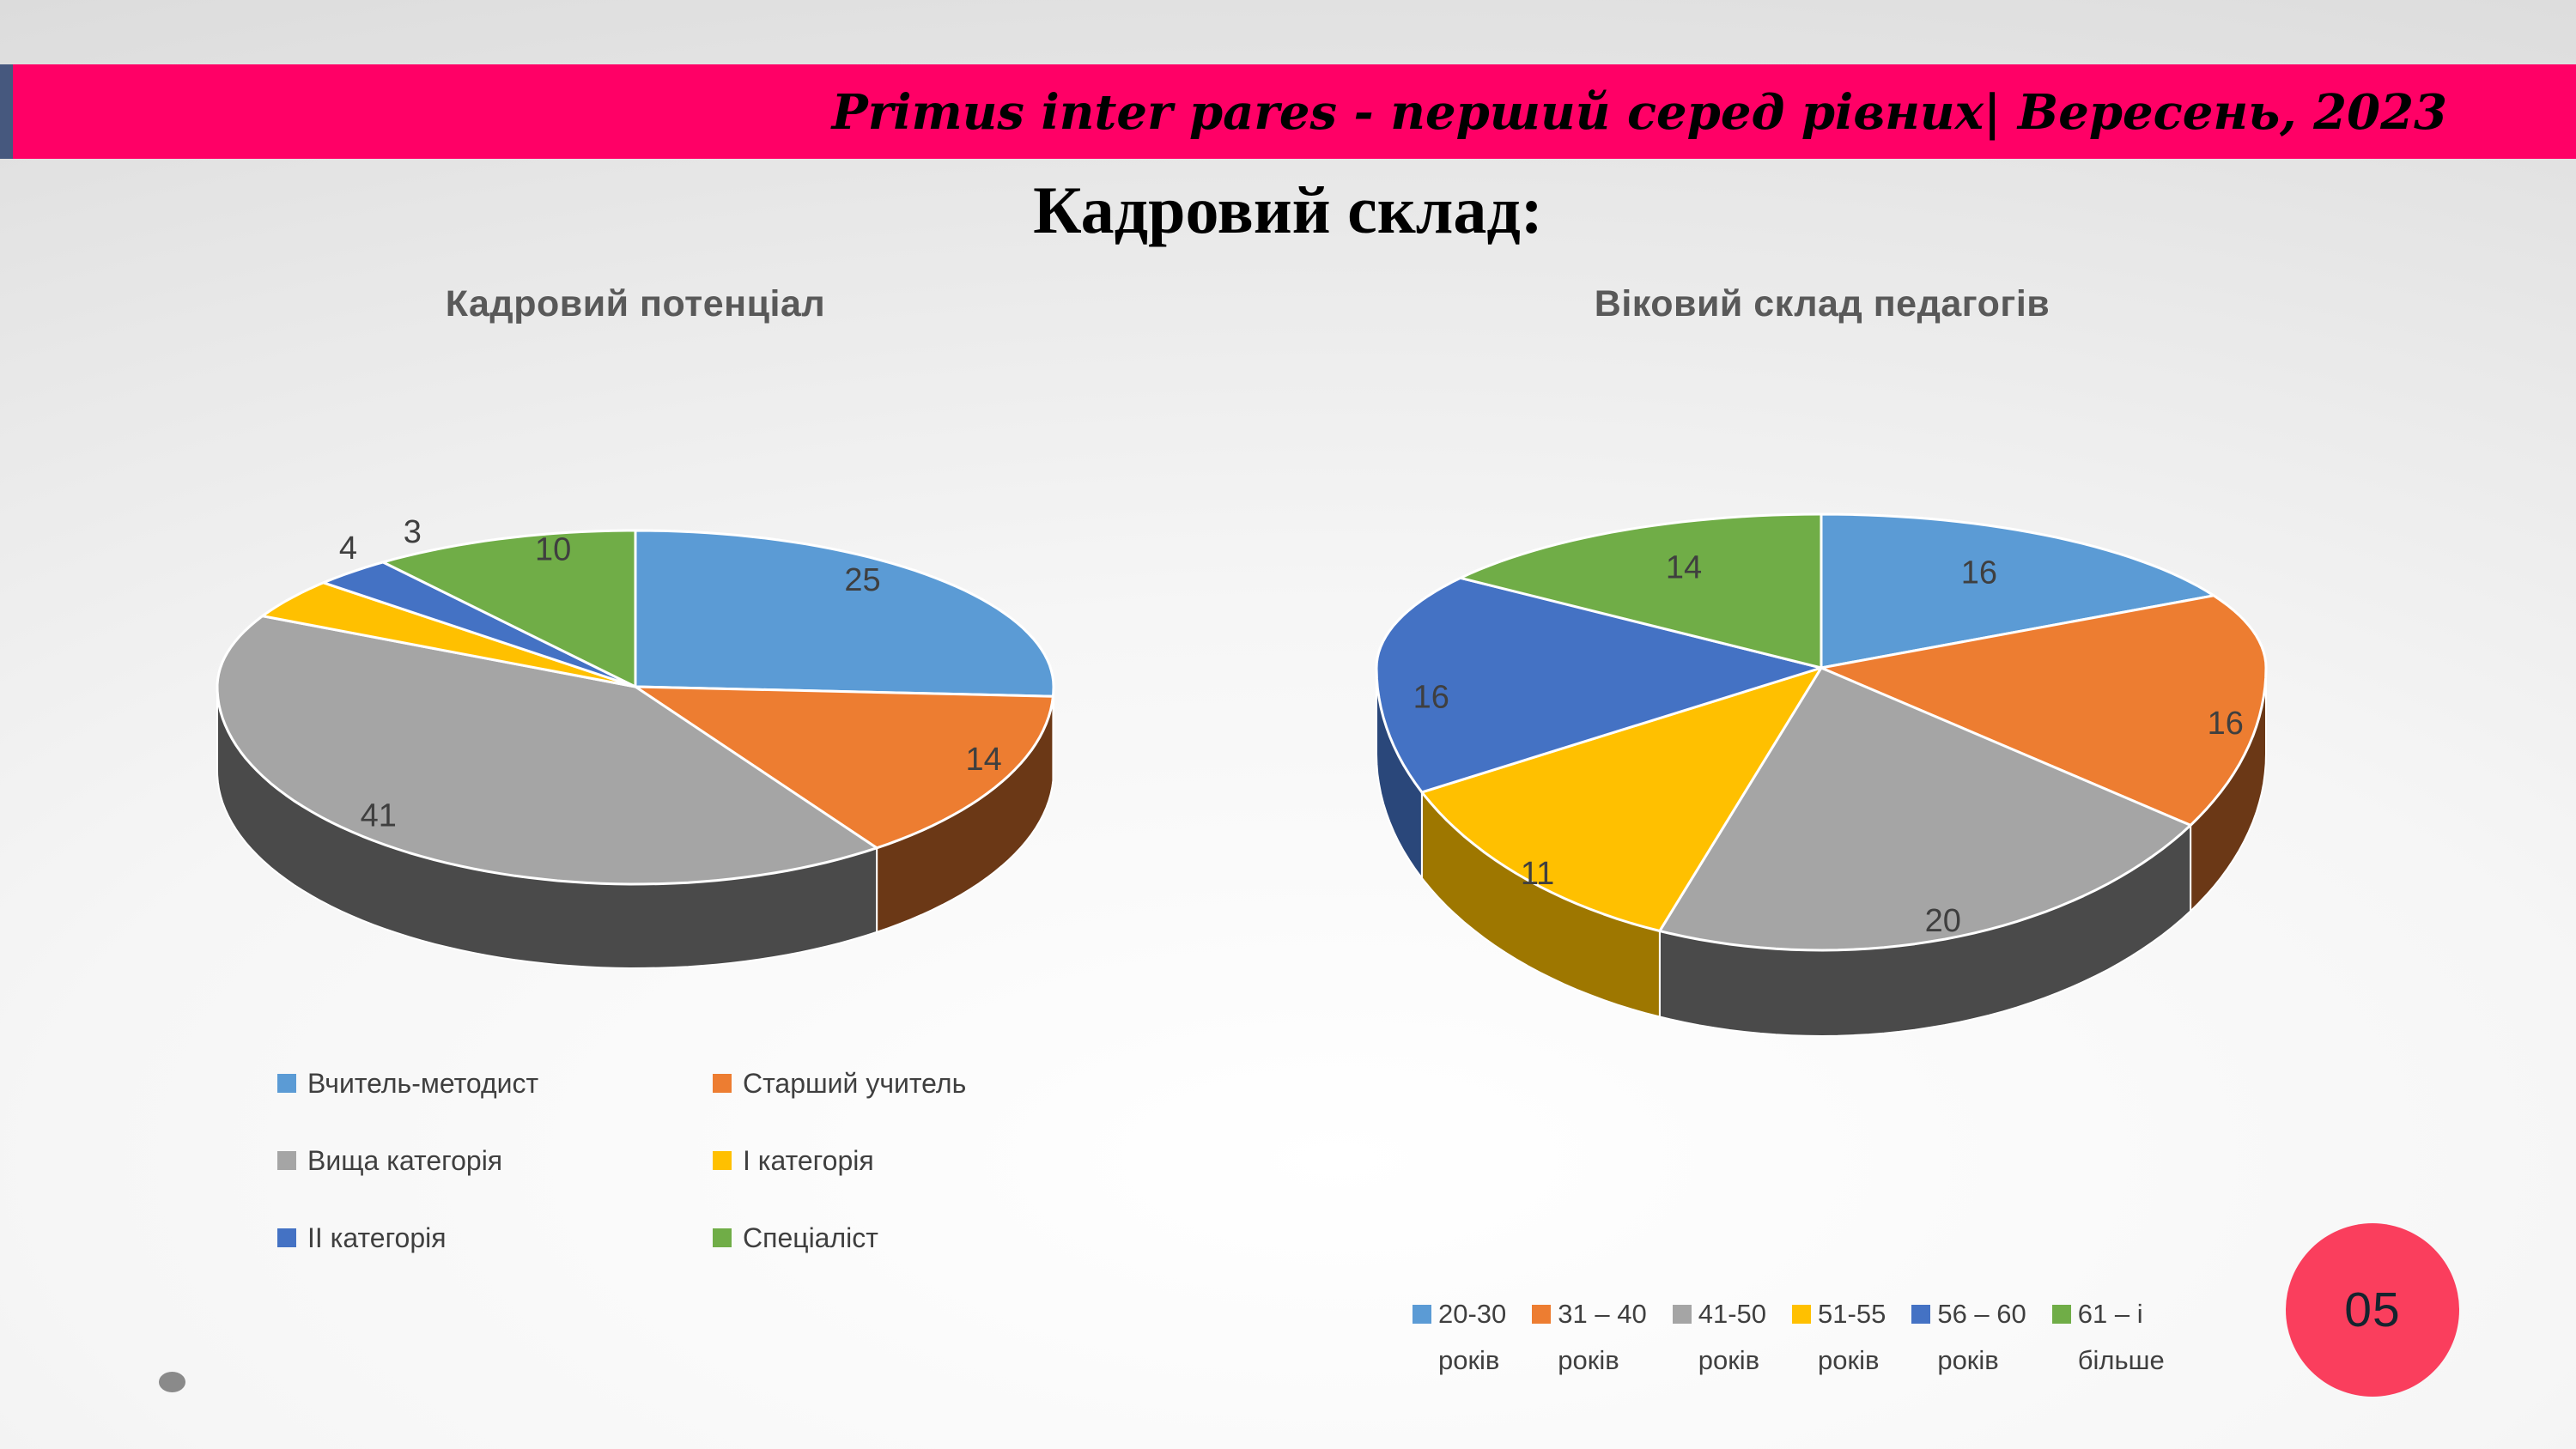 The image size is (2576, 1449). What do you see at coordinates (2044, 710) in the screenshot?
I see `pie-slice-31 – 40 років` at bounding box center [2044, 710].